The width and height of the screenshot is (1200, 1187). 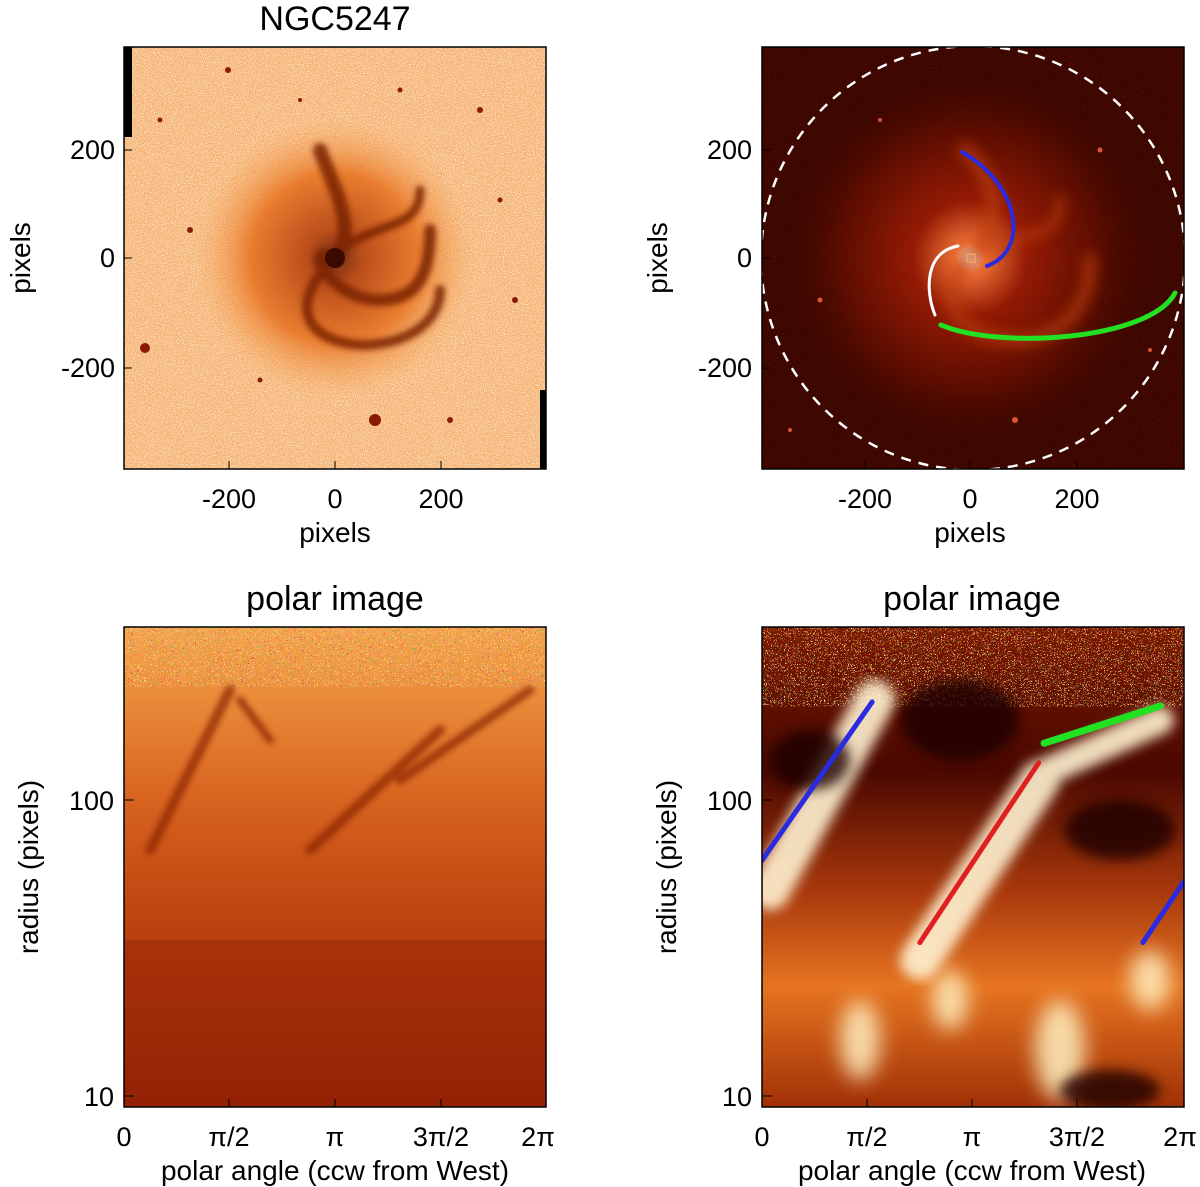 What do you see at coordinates (666, 867) in the screenshot?
I see `panel-br-ylabel: radius (pixels)` at bounding box center [666, 867].